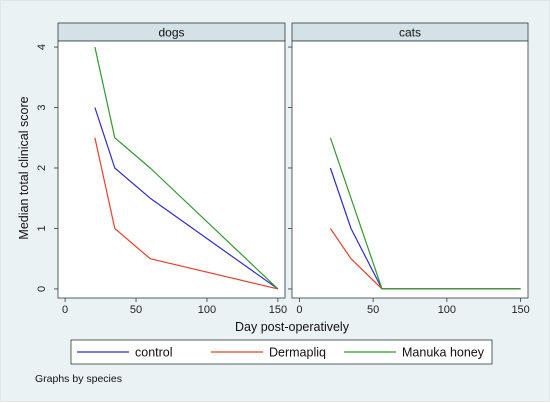 The image size is (550, 403). I want to click on y-axis-title: Median total clinical score, so click(24, 167).